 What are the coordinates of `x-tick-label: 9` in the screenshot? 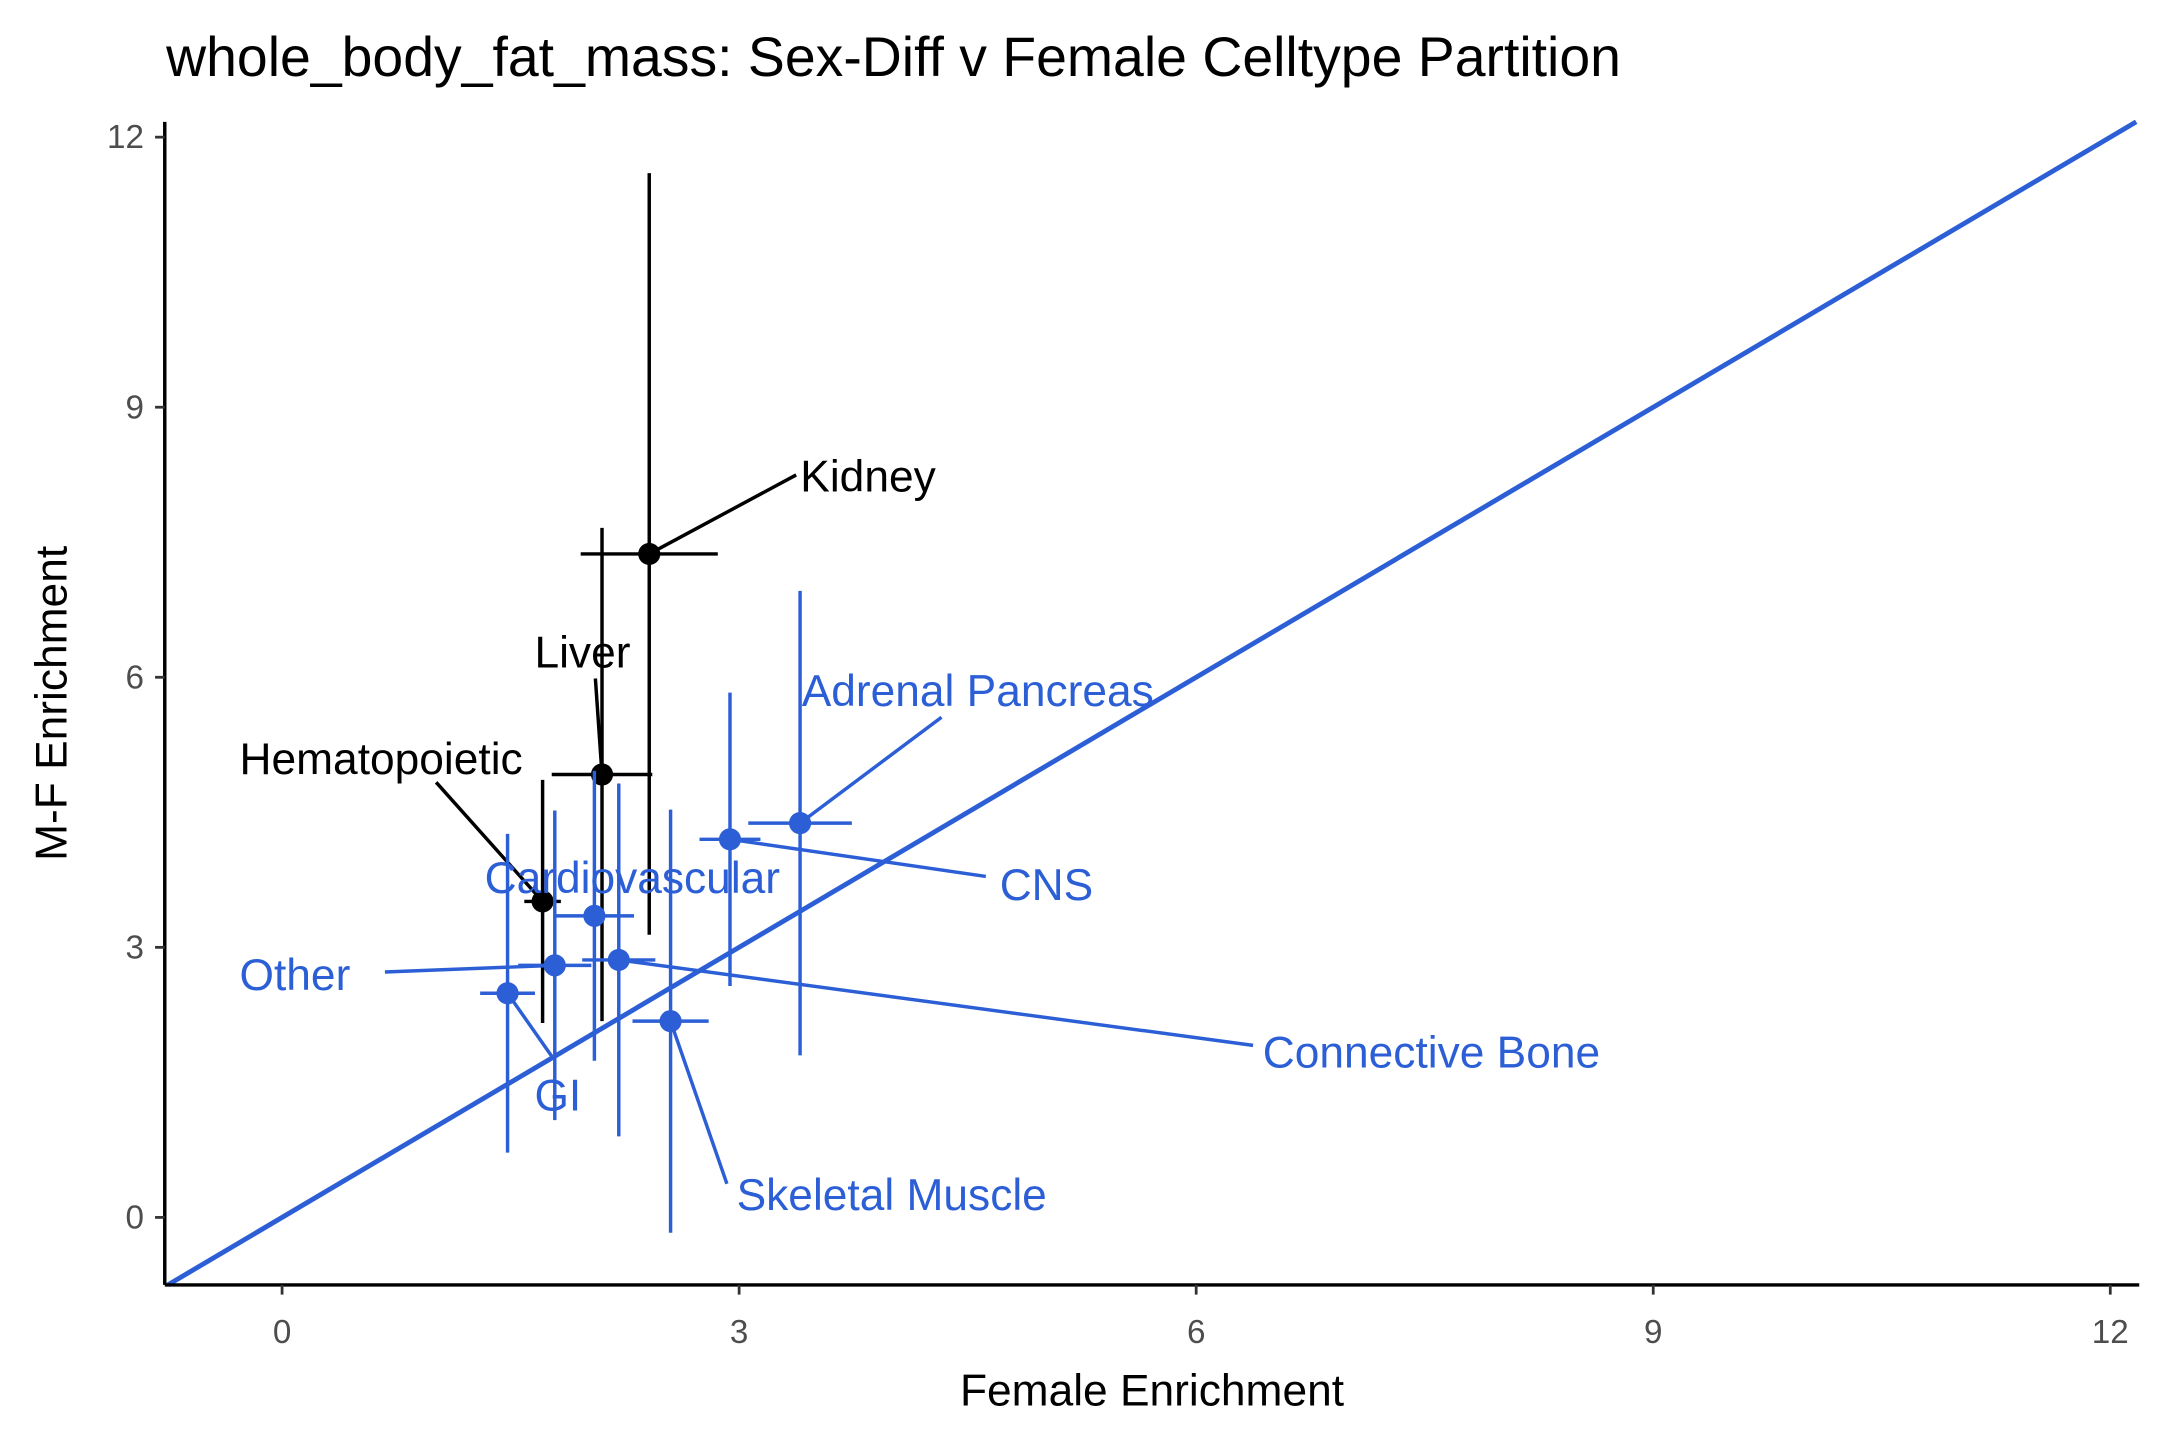 It's located at (1653, 1332).